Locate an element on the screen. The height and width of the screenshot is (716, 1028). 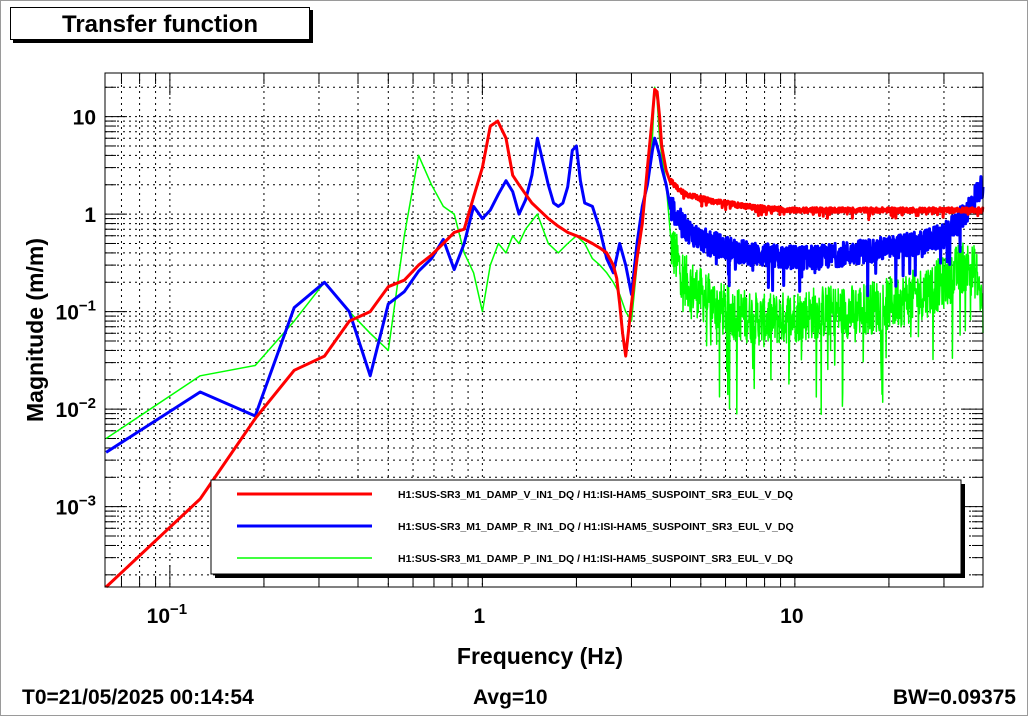
chart-title: Transfer function is located at coordinates (160, 23).